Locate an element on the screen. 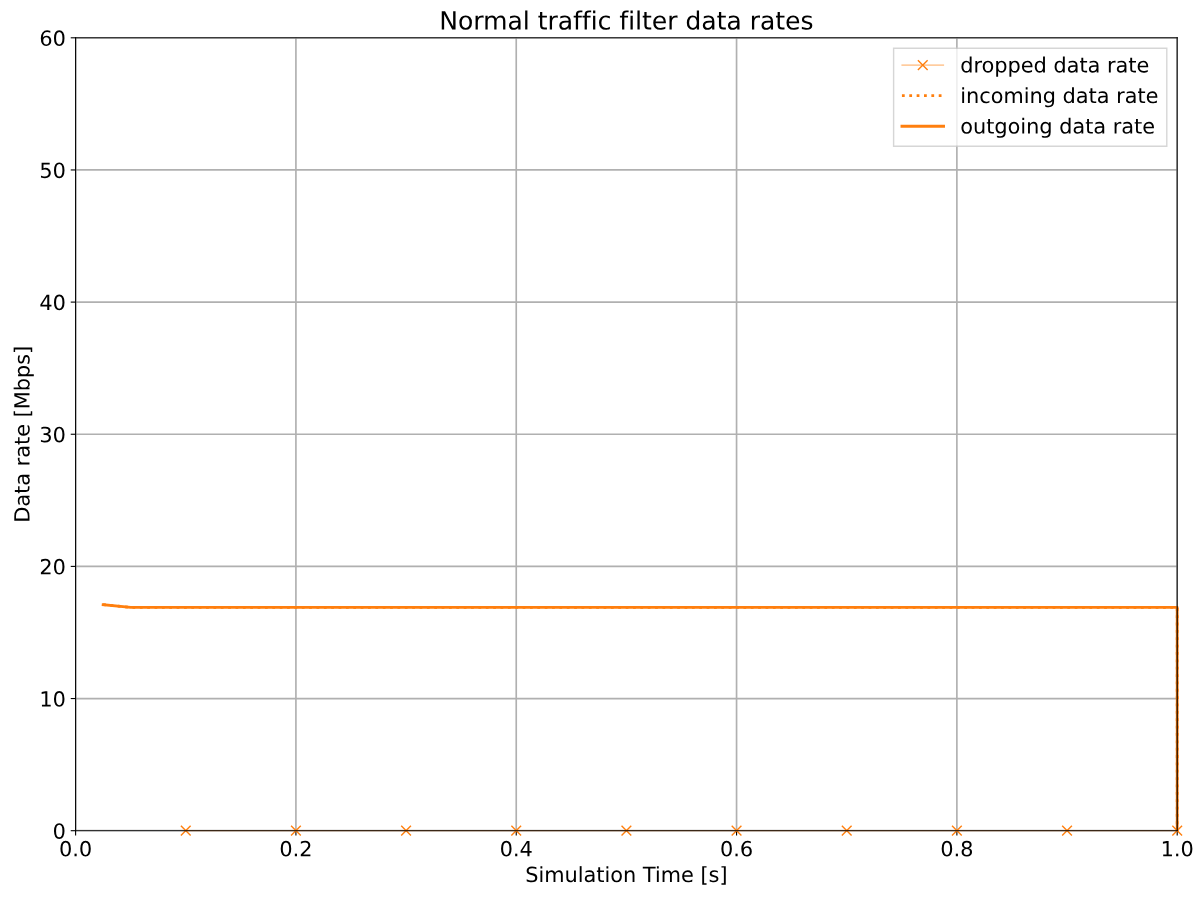 This screenshot has width=1200, height=900. legend-label: incoming data rate is located at coordinates (1060, 97).